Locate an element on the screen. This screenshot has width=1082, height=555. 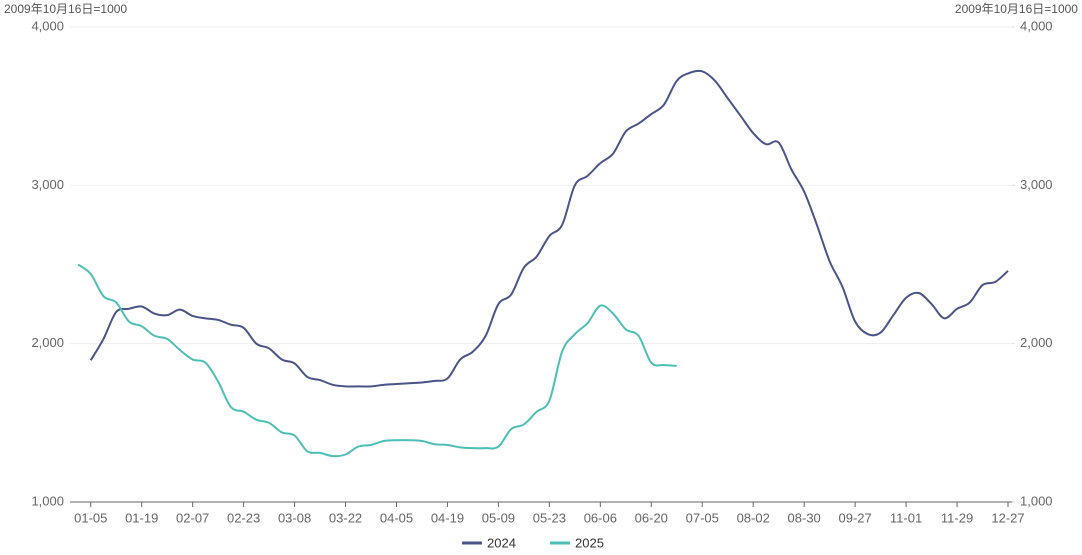
x-tick-label: 02-07 is located at coordinates (192, 517).